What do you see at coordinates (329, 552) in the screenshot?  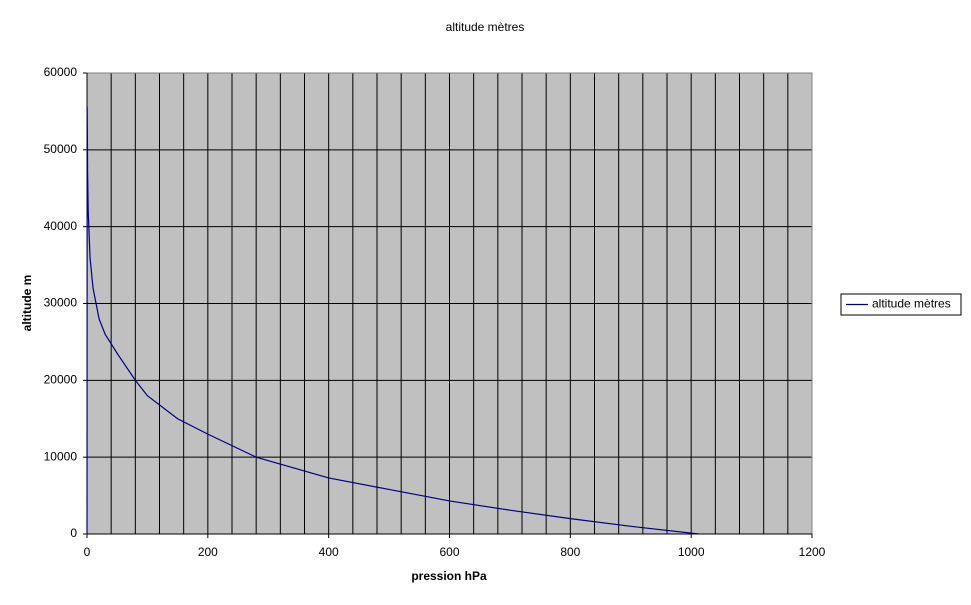 I see `x-tick-label: 400` at bounding box center [329, 552].